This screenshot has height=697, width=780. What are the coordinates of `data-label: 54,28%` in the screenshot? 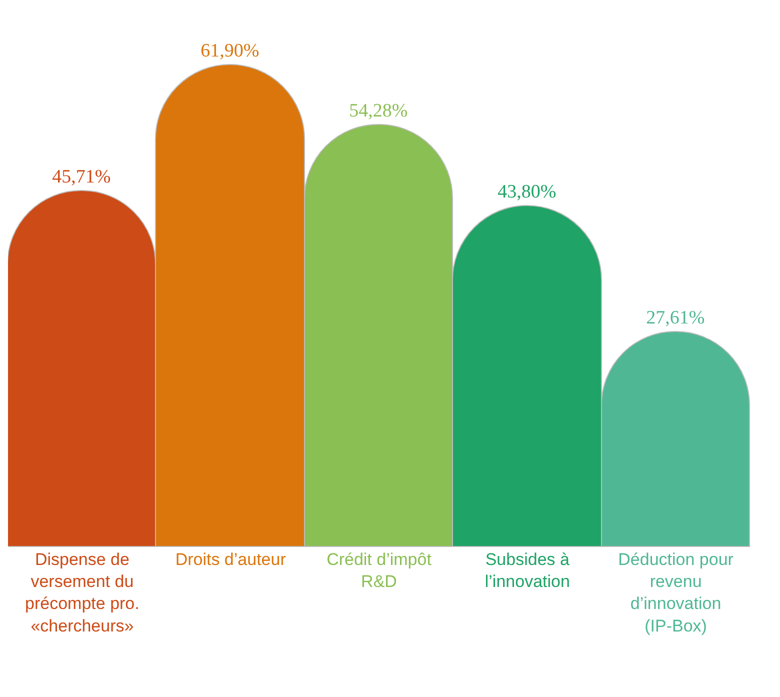 It's located at (378, 111).